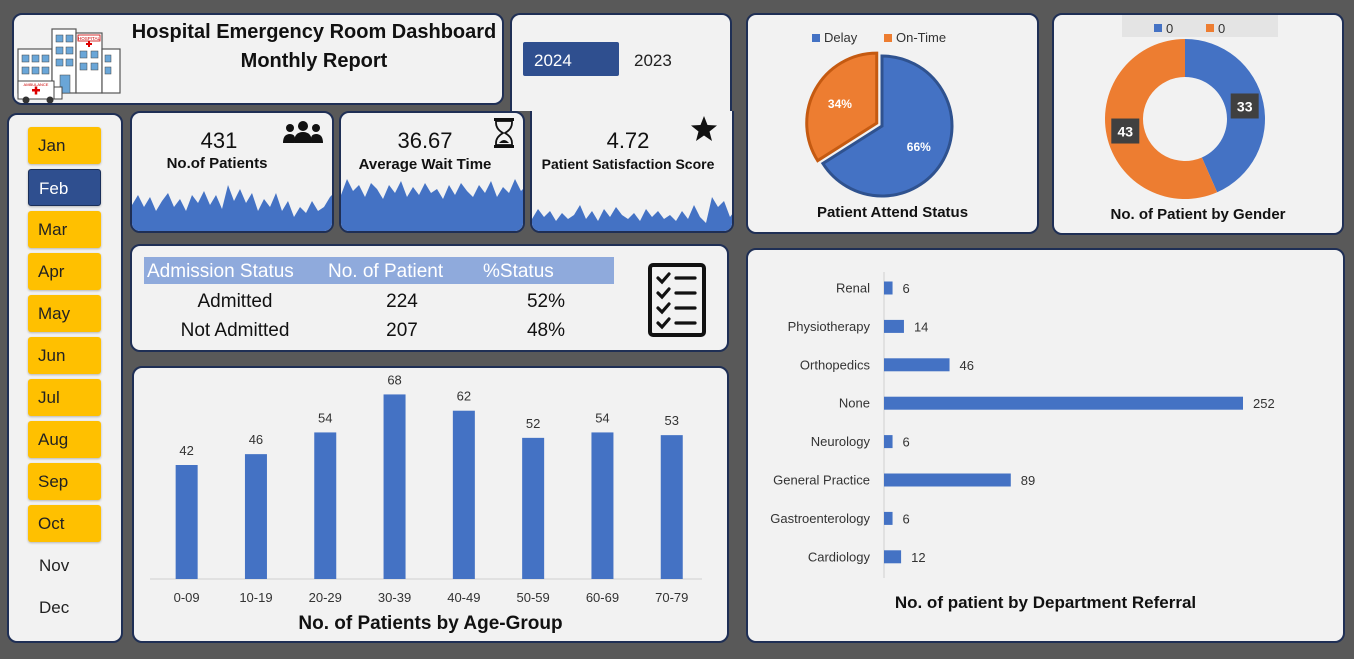 The image size is (1354, 659). Describe the element at coordinates (504, 133) in the screenshot. I see `hourglass-icon` at that location.